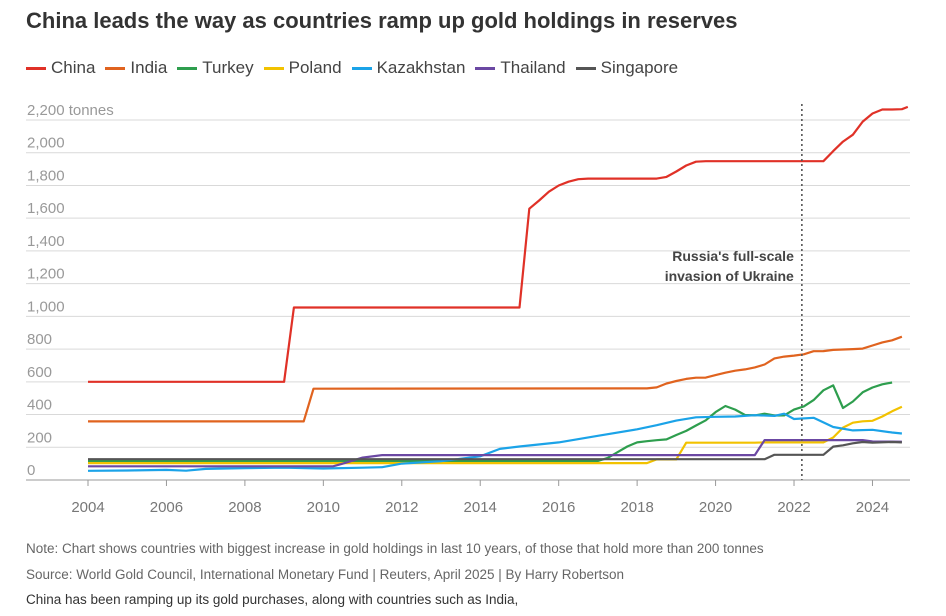  I want to click on legend-item-india: India, so click(136, 68).